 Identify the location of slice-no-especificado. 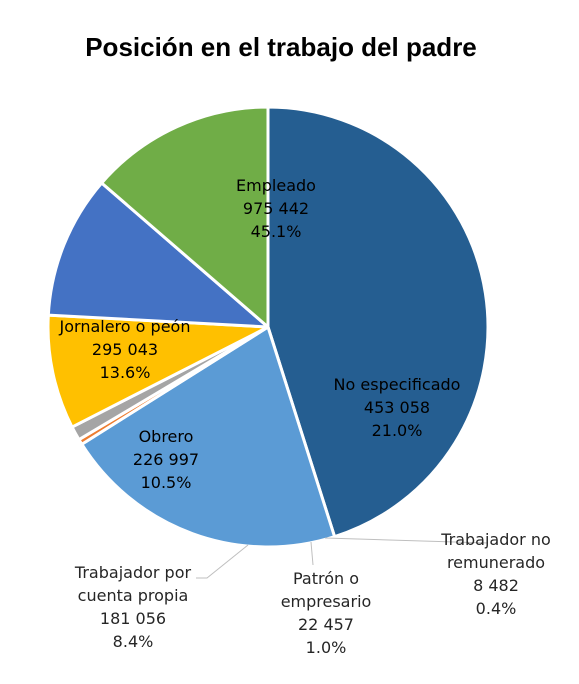
(208, 437).